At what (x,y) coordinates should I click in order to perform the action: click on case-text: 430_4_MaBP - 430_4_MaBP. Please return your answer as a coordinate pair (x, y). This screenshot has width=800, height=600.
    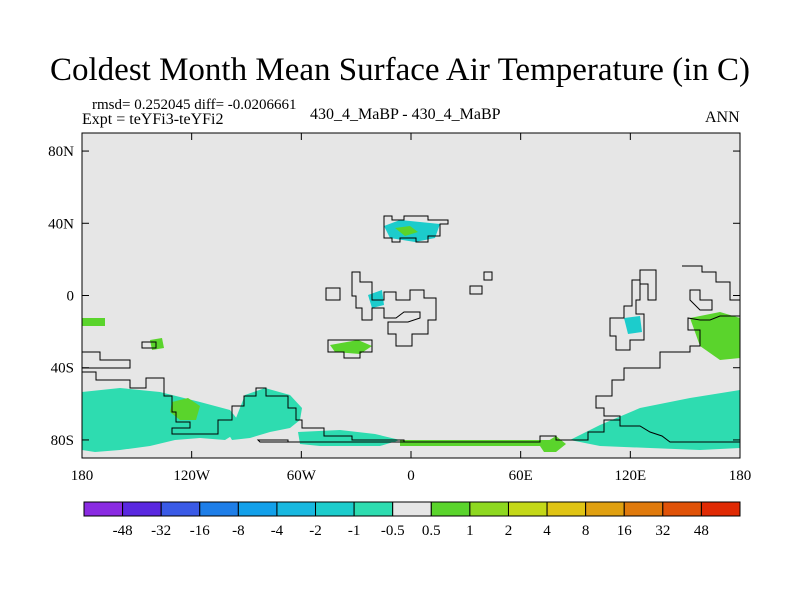
    Looking at the image, I should click on (405, 114).